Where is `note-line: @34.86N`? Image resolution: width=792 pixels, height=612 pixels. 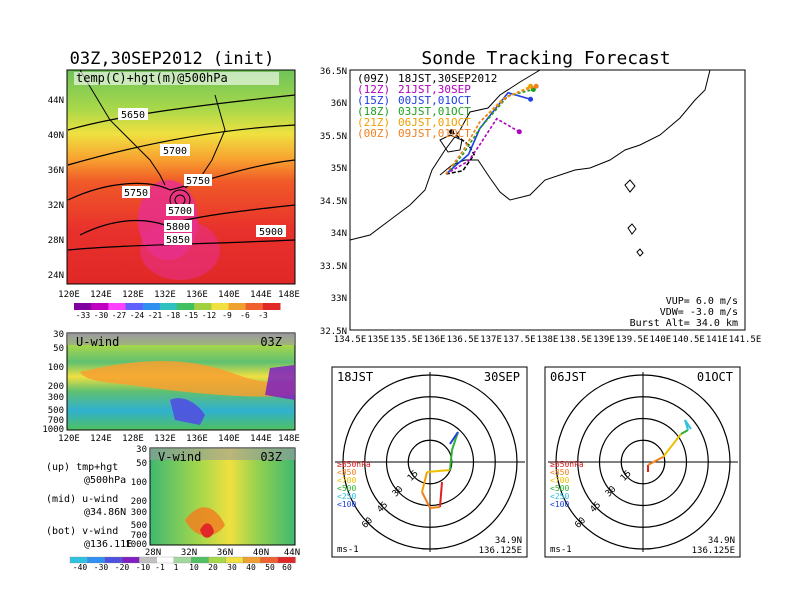
note-line: @34.86N is located at coordinates (105, 512).